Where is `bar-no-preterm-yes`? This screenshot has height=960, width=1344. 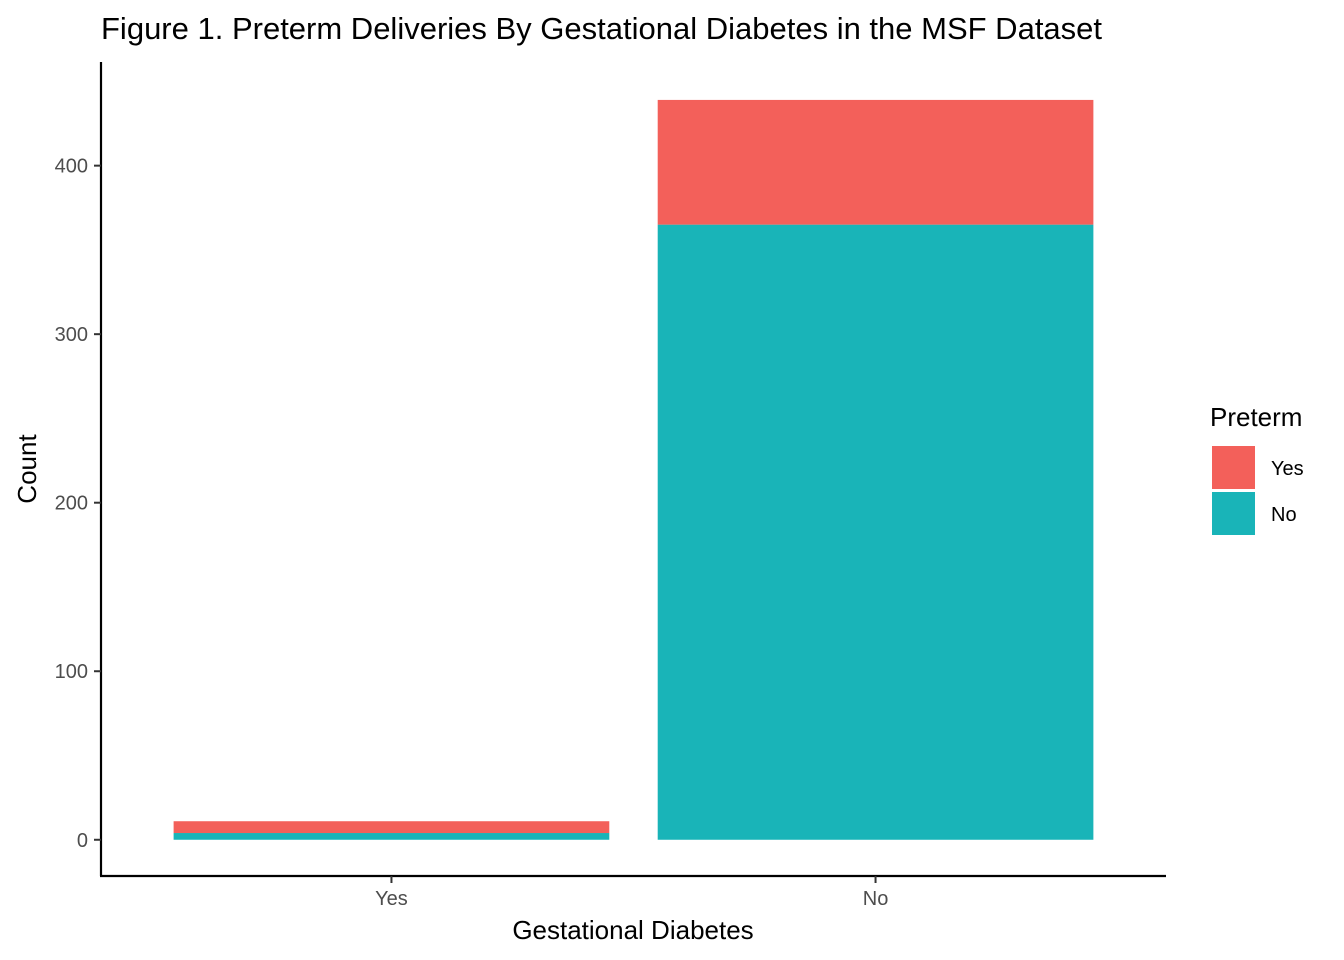
bar-no-preterm-yes is located at coordinates (875, 162).